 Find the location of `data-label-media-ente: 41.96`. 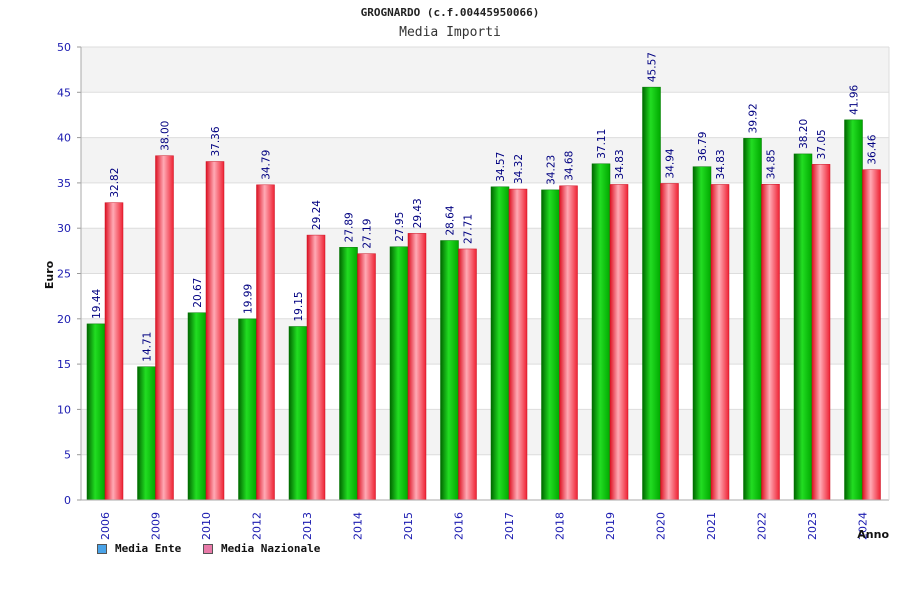

data-label-media-ente: 41.96 is located at coordinates (855, 99).